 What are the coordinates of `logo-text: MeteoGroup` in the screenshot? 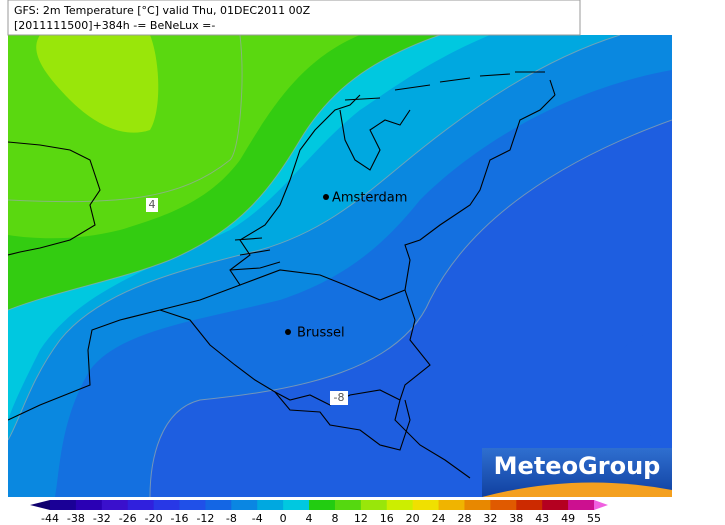 It's located at (577, 466).